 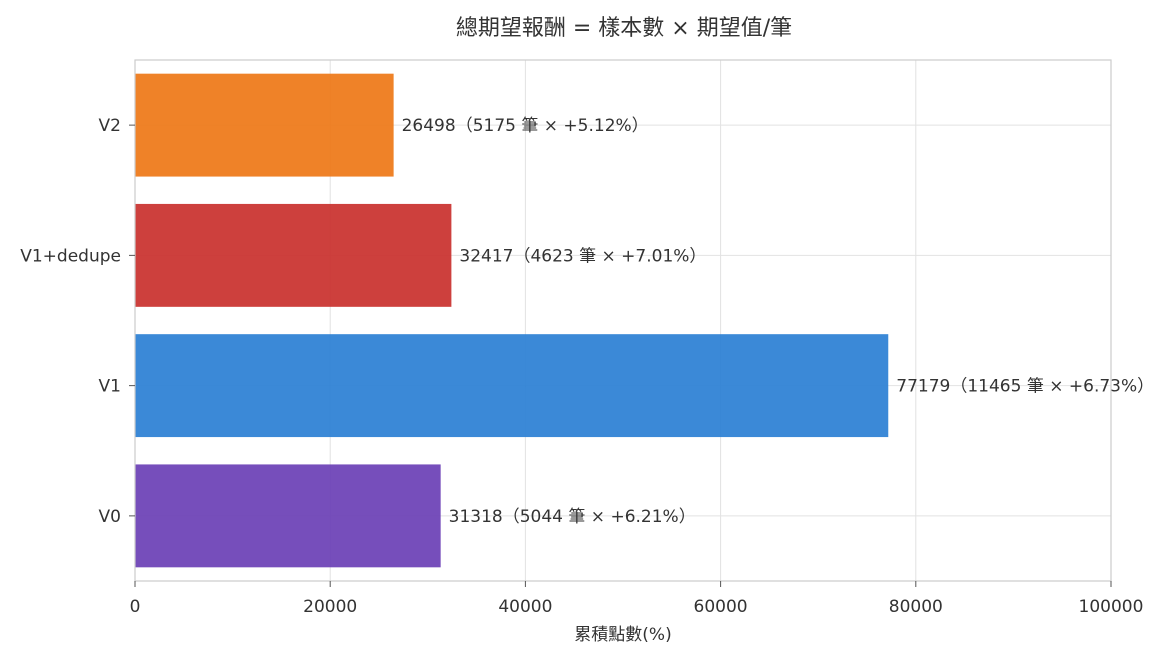 I want to click on y-category-label: V1+dedupe, so click(x=70, y=256).